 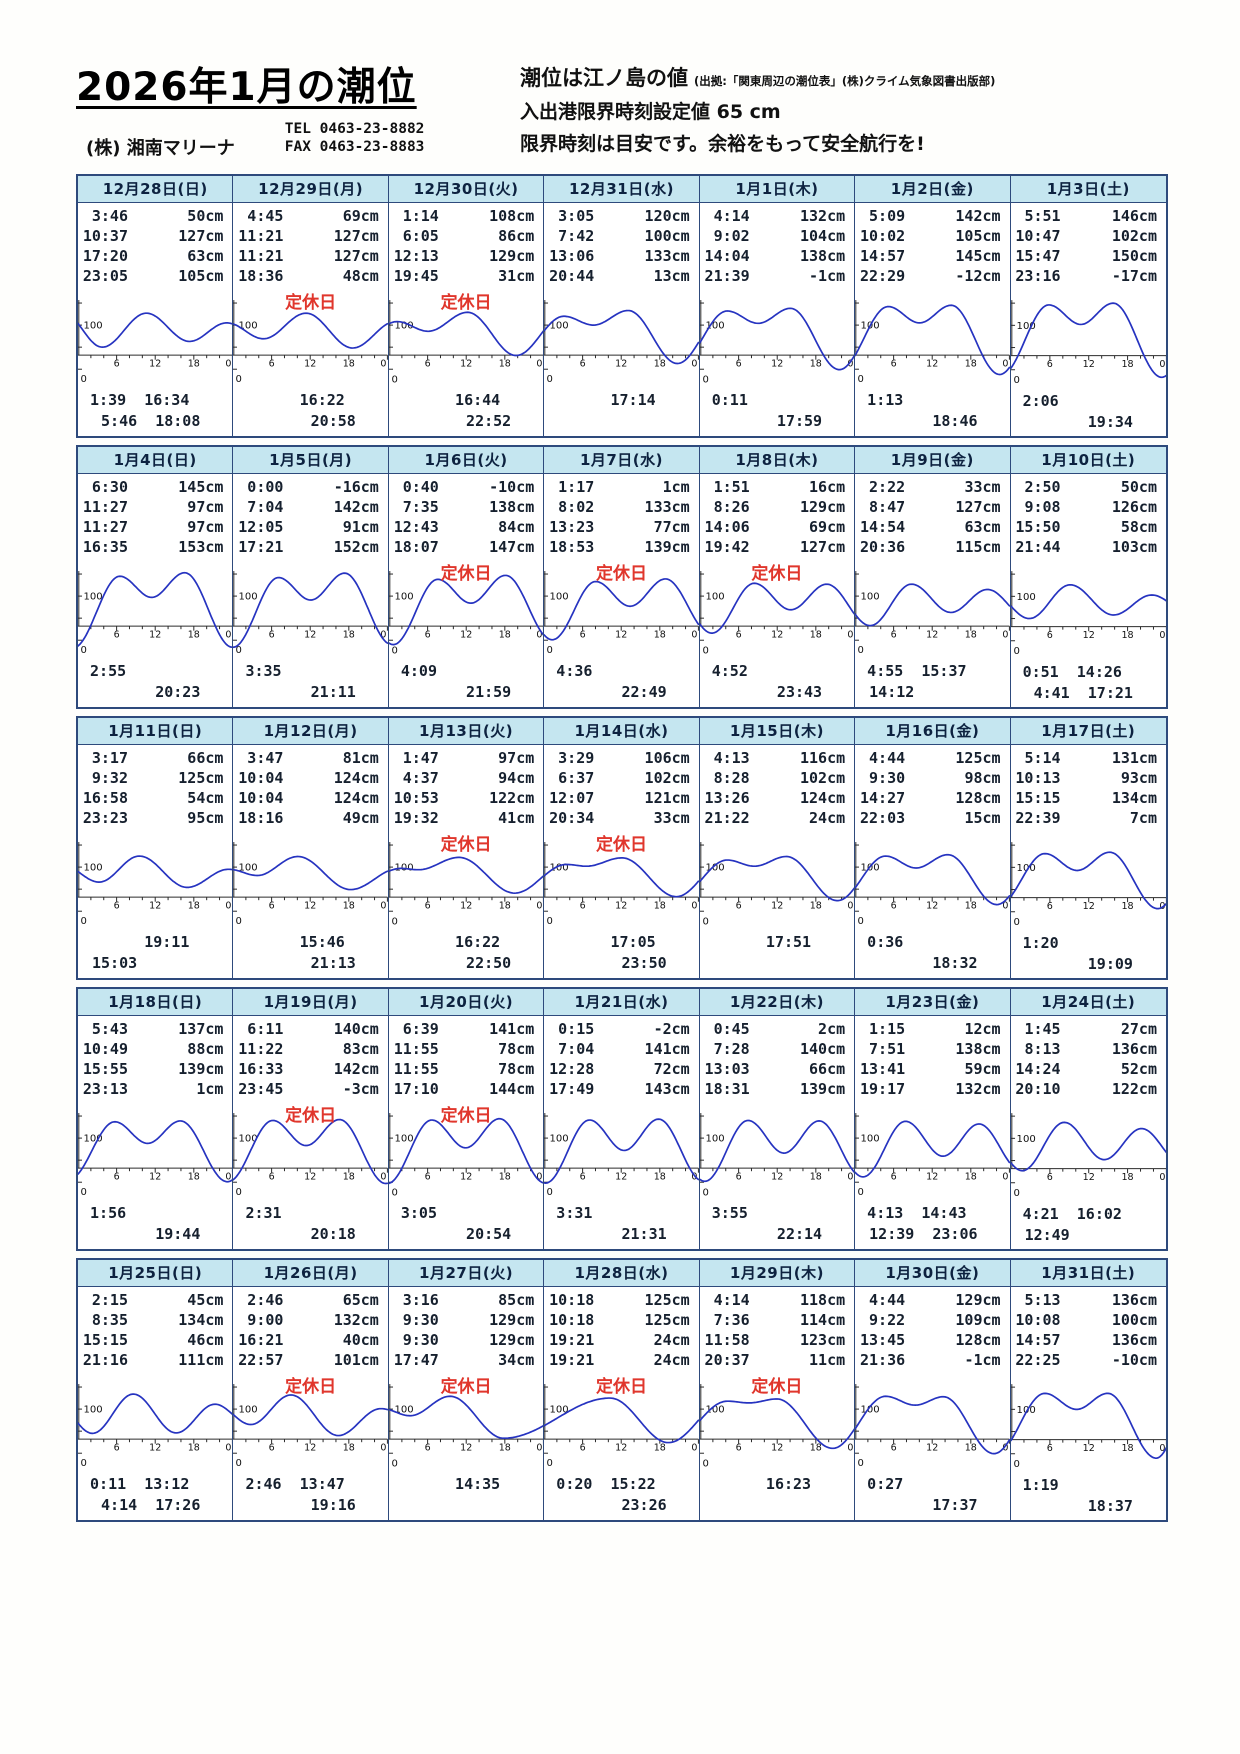 I want to click on day-header: 1月17日(土), so click(x=1088, y=730).